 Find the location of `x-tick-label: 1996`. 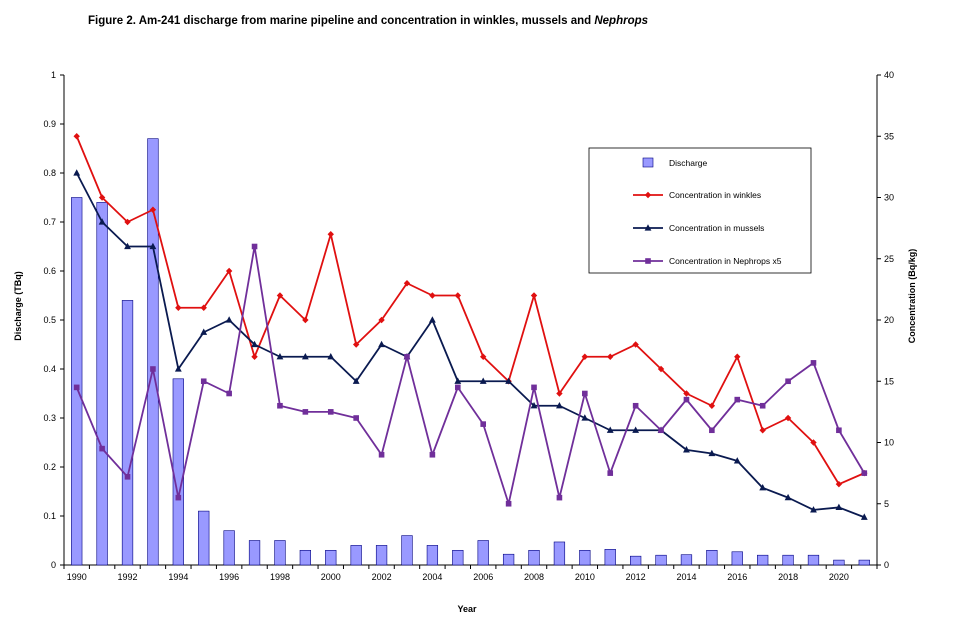

x-tick-label: 1996 is located at coordinates (229, 577).